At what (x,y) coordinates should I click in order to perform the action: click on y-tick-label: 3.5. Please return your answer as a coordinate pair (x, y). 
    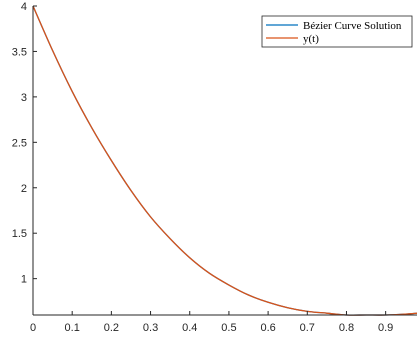
    Looking at the image, I should click on (19, 52).